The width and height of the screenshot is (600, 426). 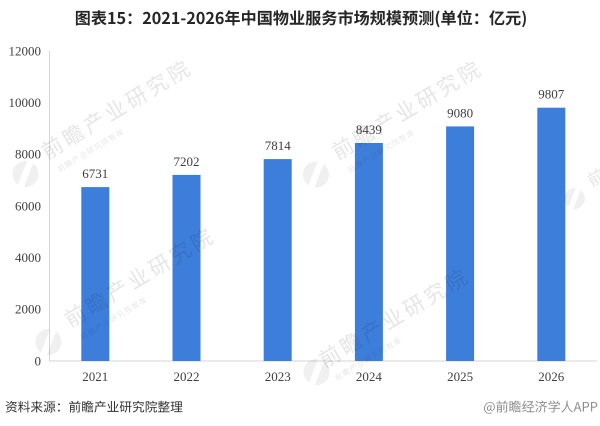 What do you see at coordinates (95, 376) in the screenshot?
I see `svg-text: 2021` at bounding box center [95, 376].